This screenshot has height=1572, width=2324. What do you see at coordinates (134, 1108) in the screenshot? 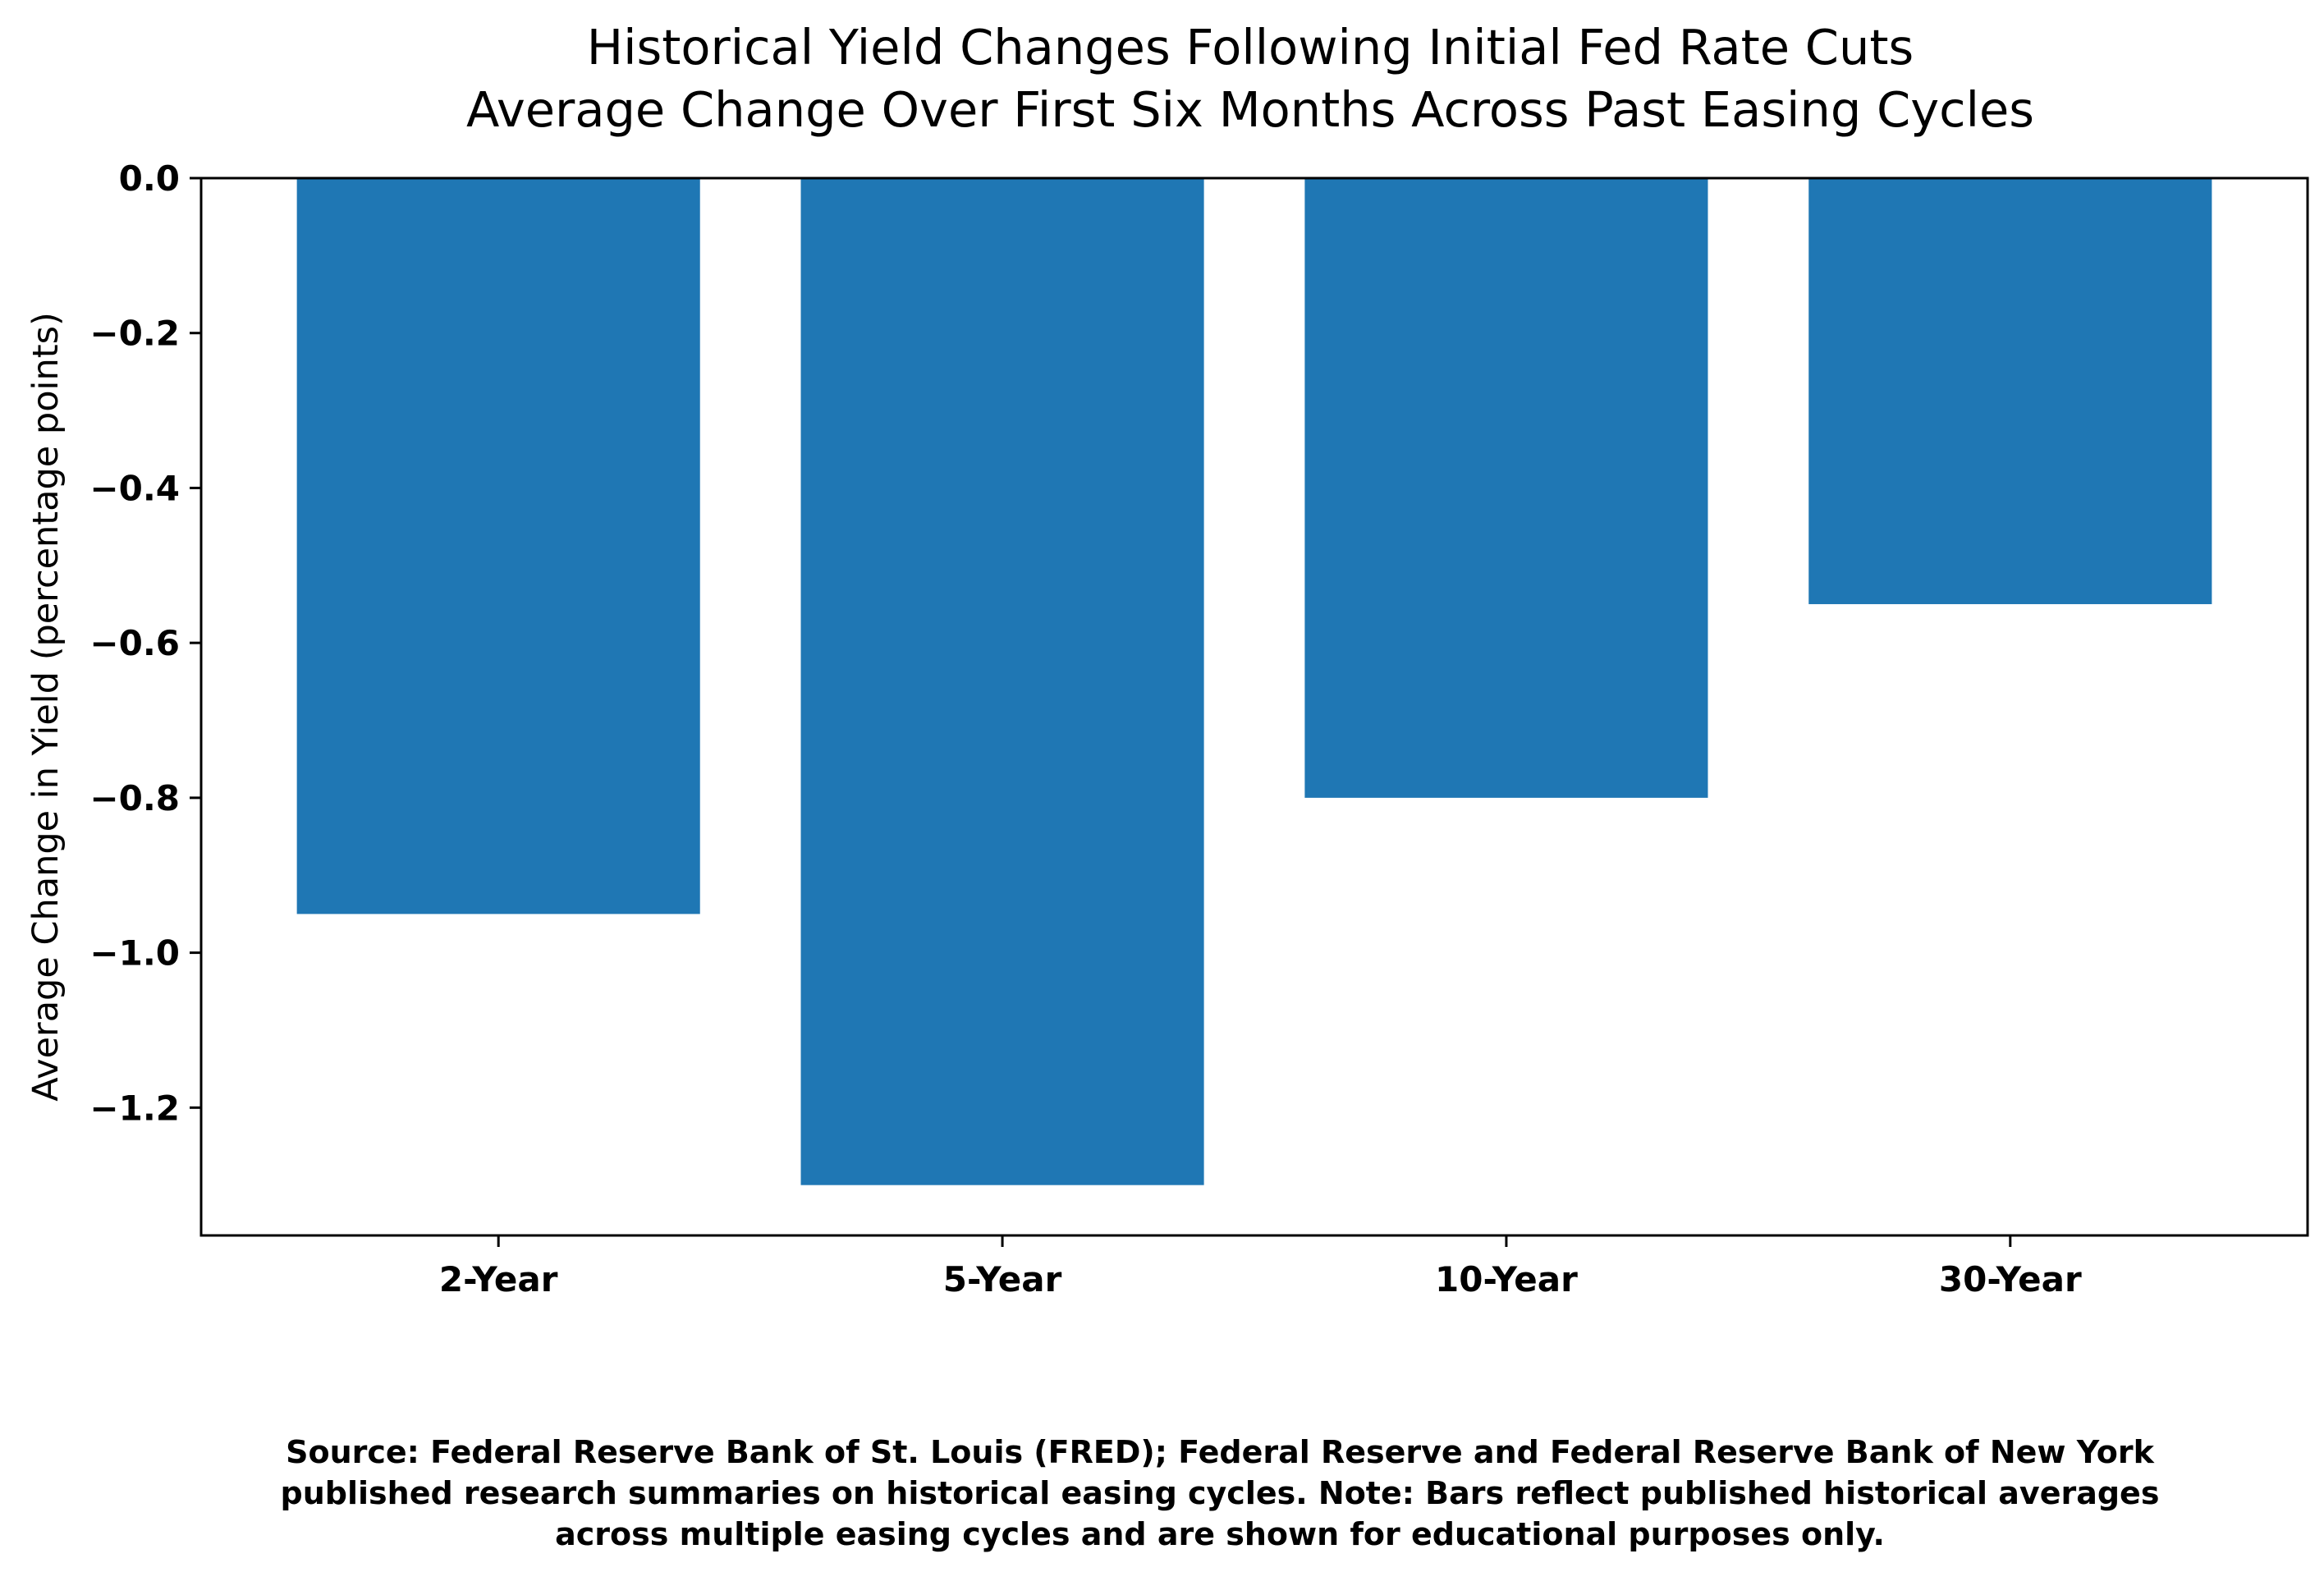
I see `y-tick-label: −1.2` at bounding box center [134, 1108].